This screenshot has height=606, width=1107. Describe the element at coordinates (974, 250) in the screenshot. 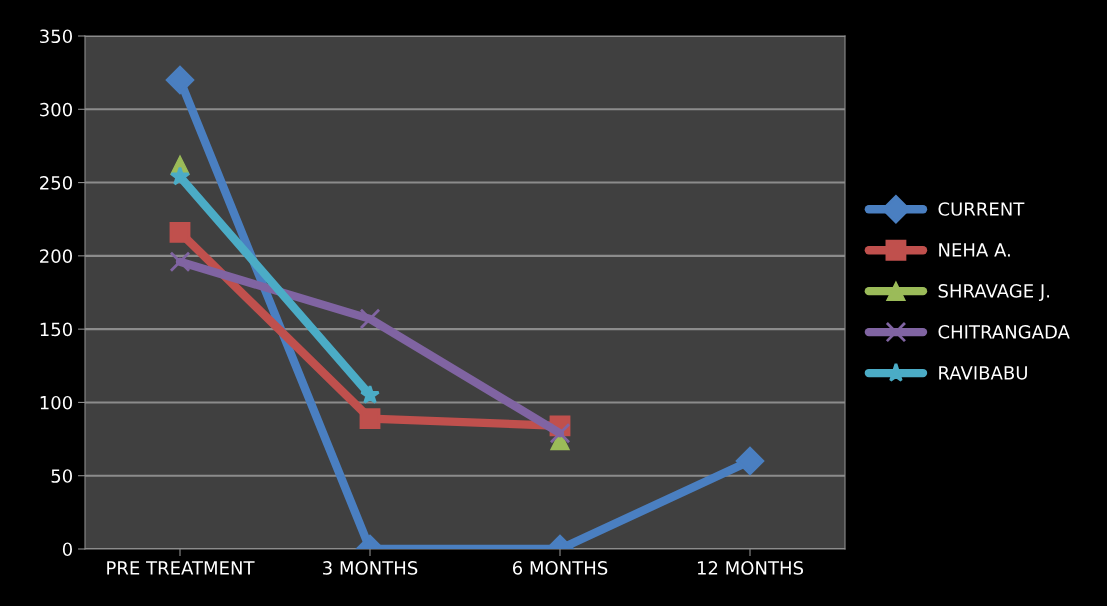

I see `legend-label: NEHA A.` at that location.